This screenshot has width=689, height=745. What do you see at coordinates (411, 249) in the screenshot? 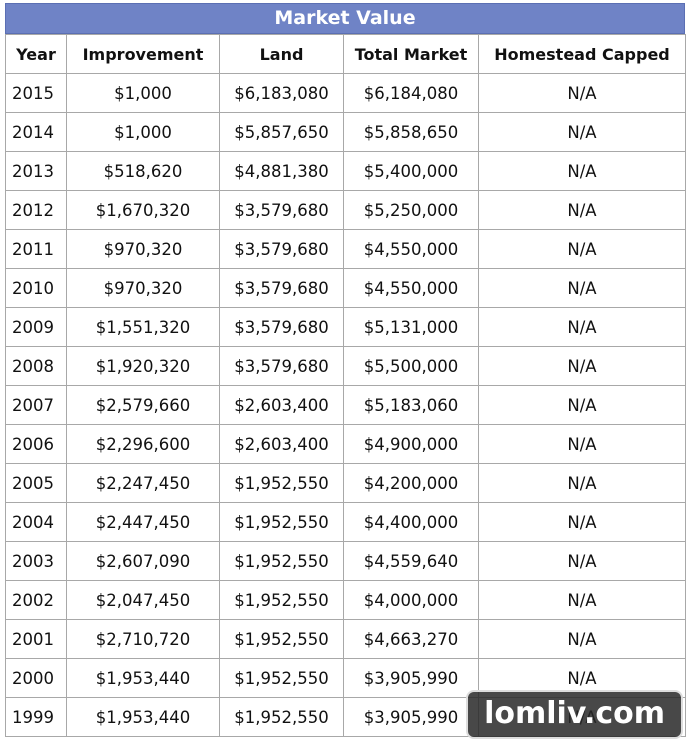
I see `table-cell: $4,550,000` at bounding box center [411, 249].